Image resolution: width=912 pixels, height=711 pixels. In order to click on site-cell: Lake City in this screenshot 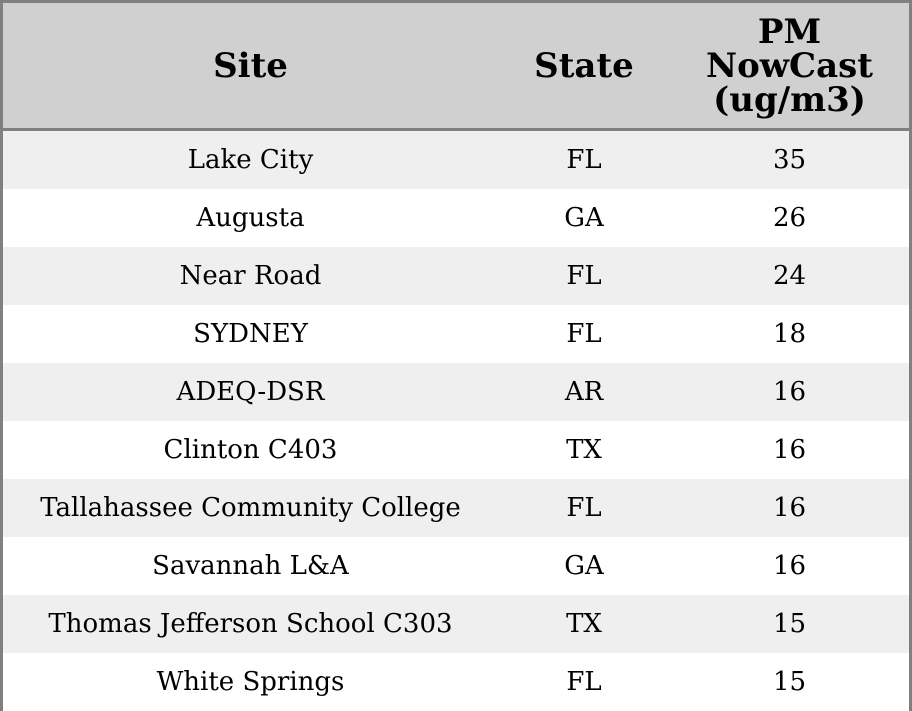, I will do `click(250, 159)`.